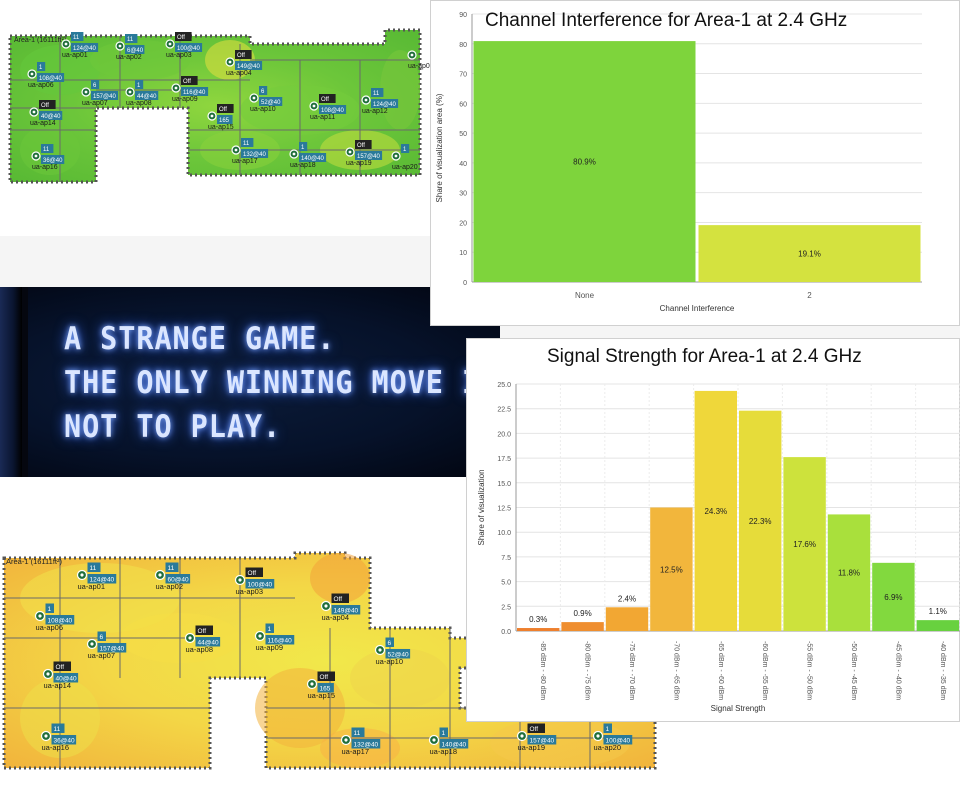  I want to click on y-tick-label: 40, so click(463, 164).